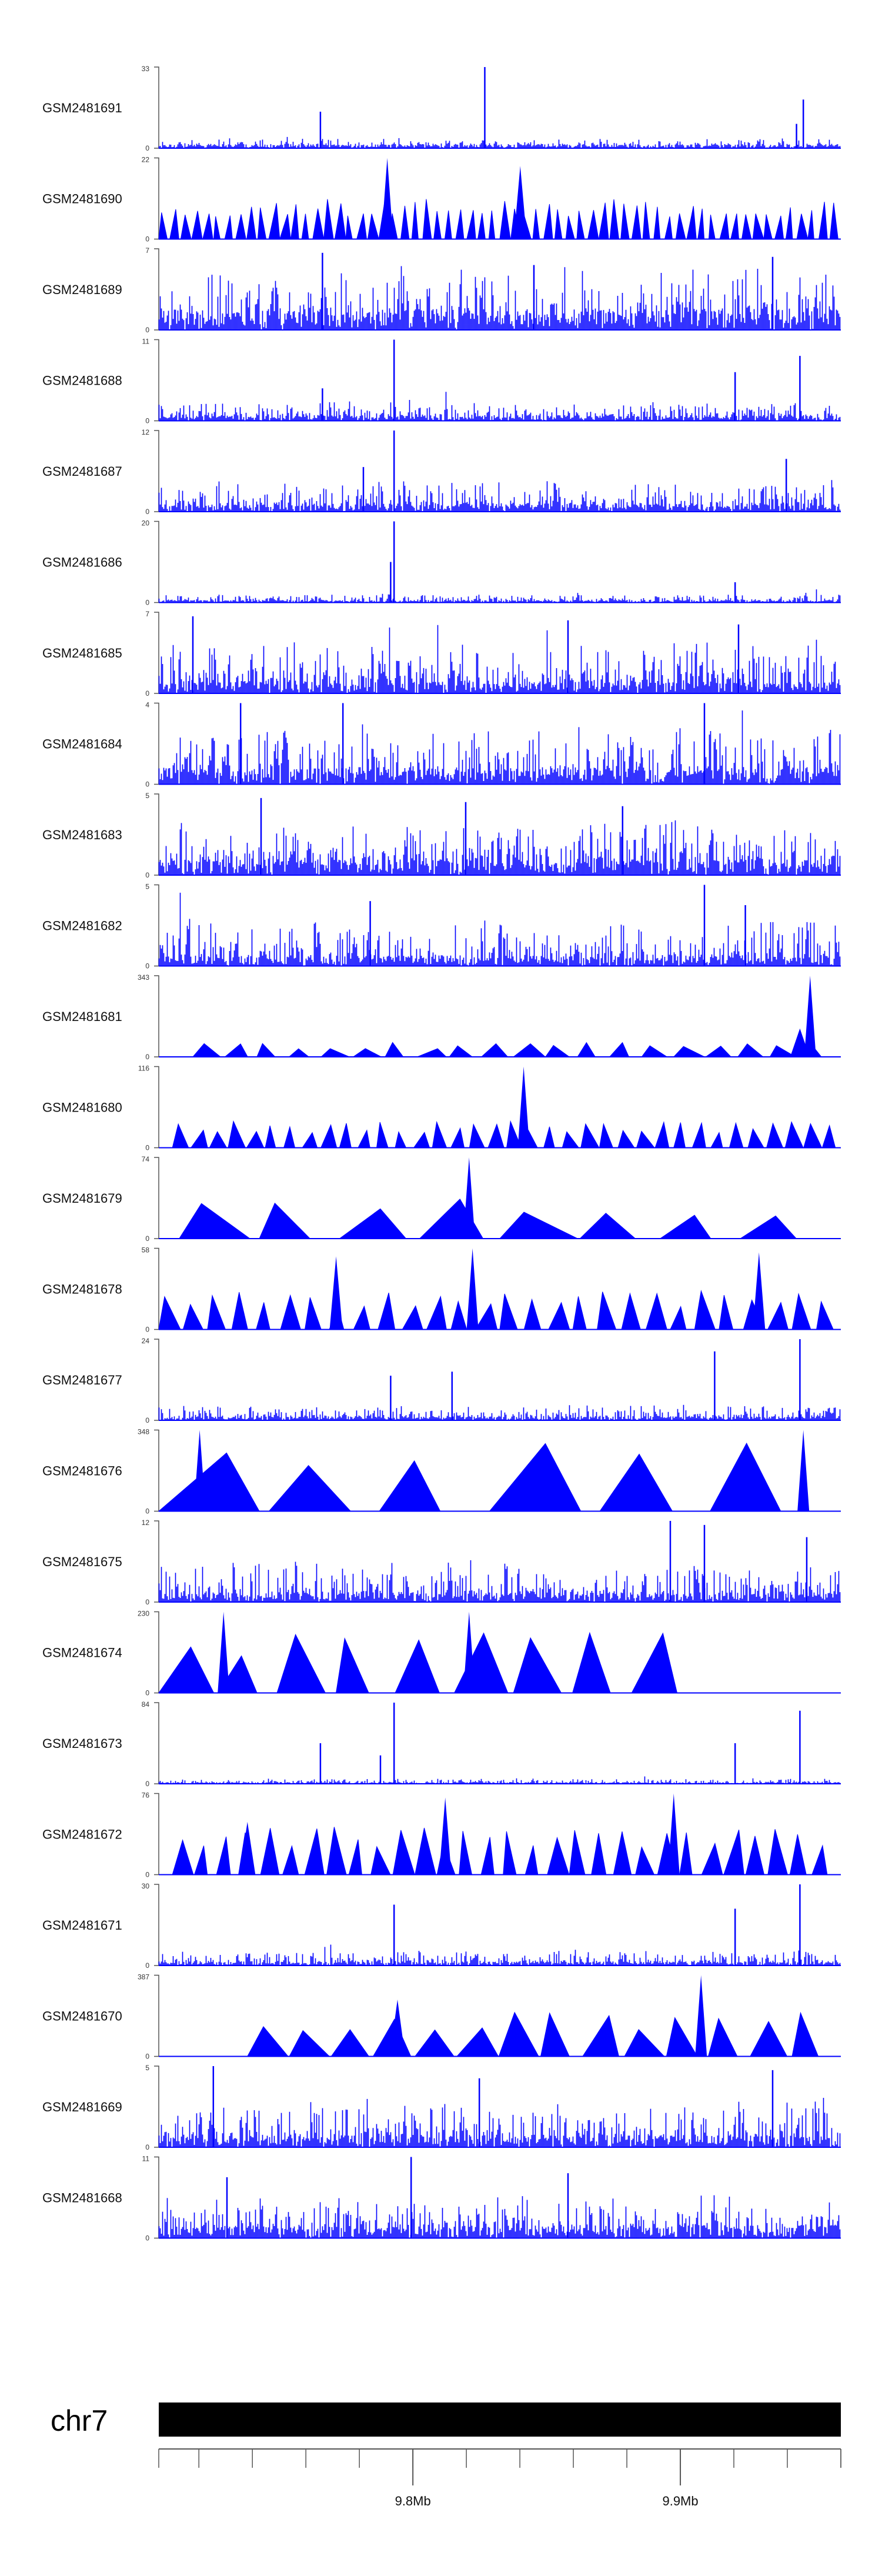 This screenshot has height=2576, width=882. I want to click on chromosome-axis: chr7 9.8Mb 9.9Mb, so click(446, 2455).